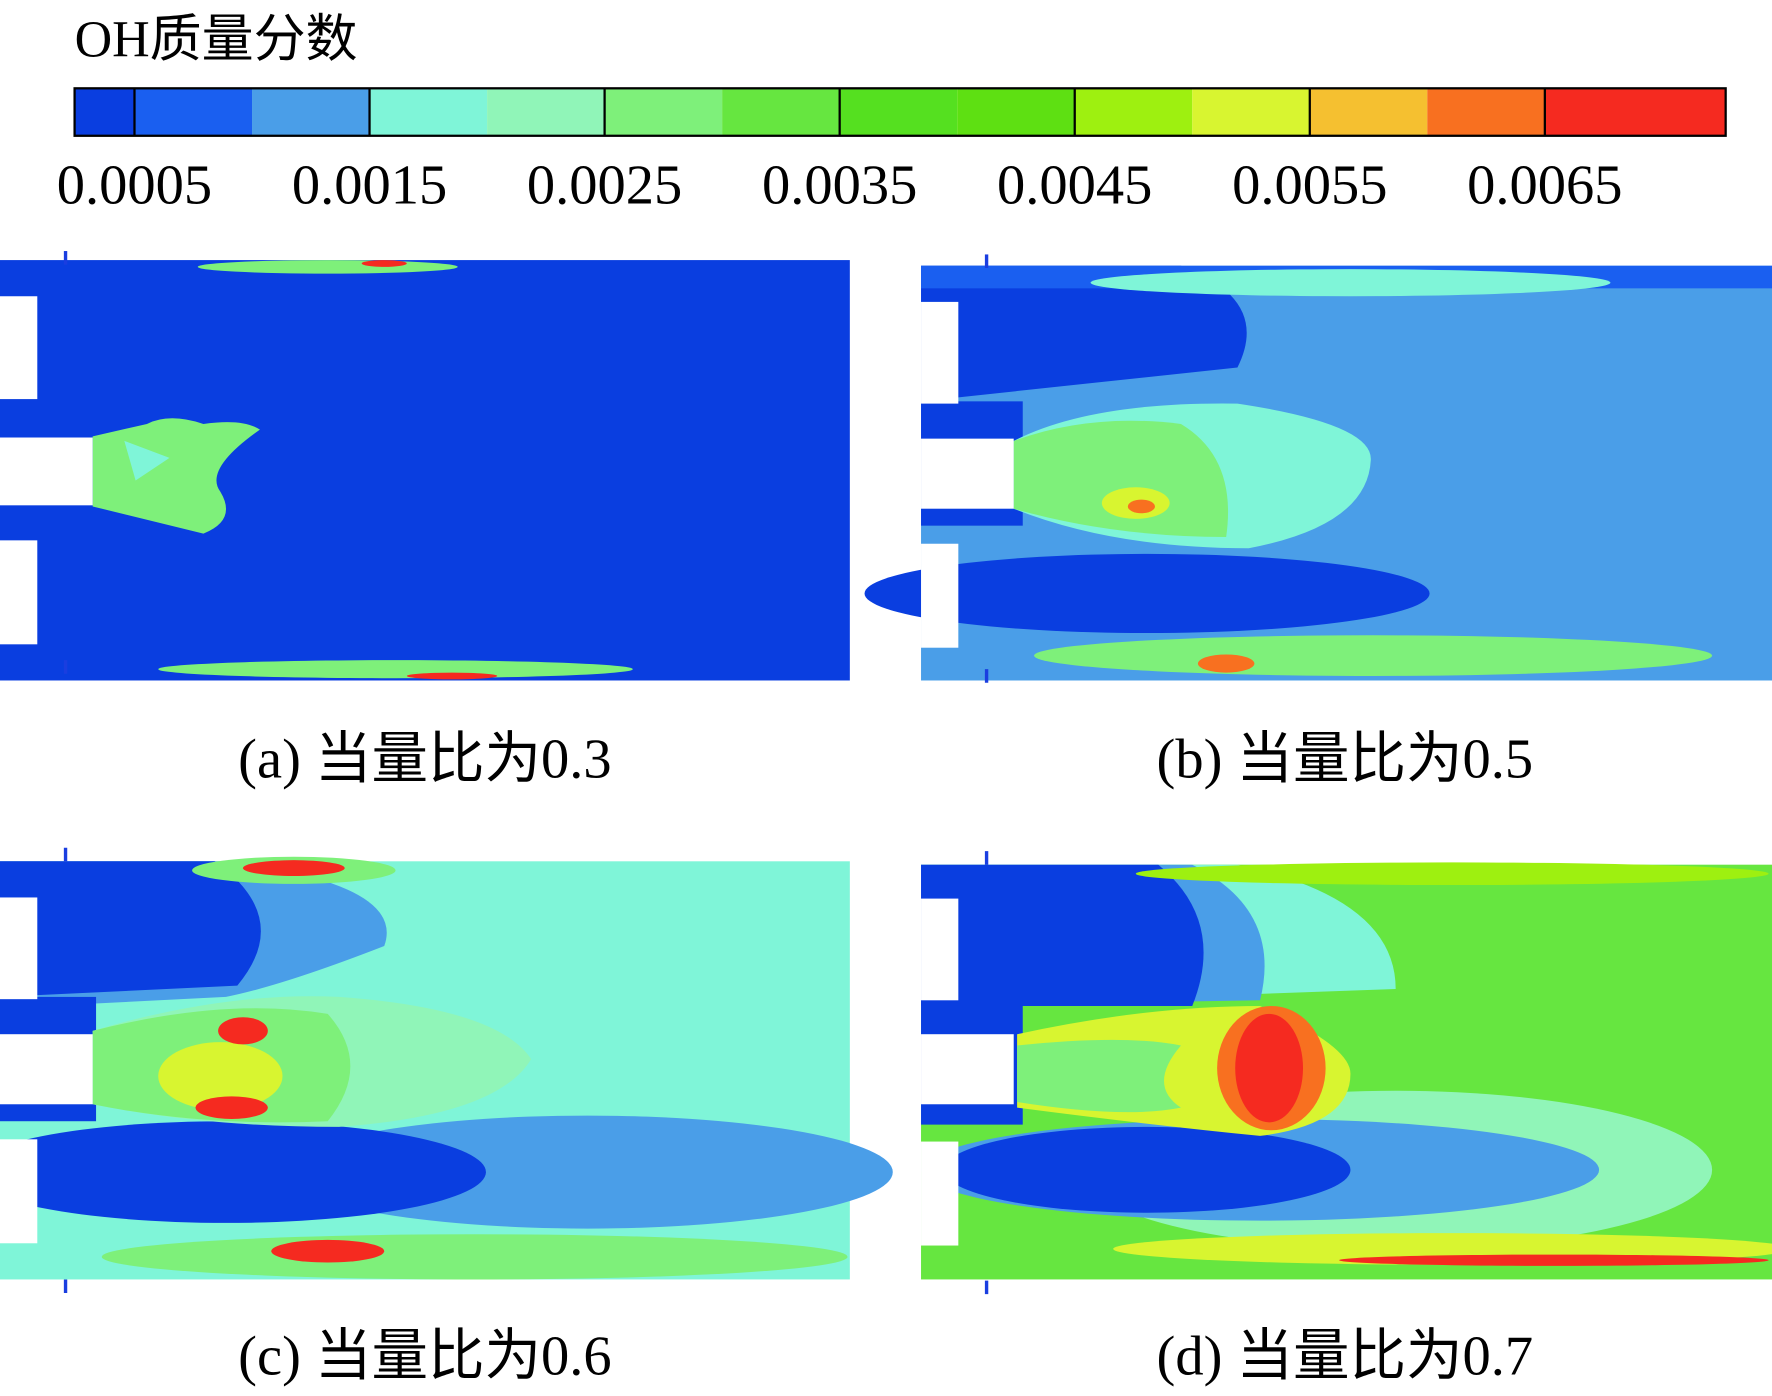 Image resolution: width=1772 pixels, height=1396 pixels. Describe the element at coordinates (1544, 186) in the screenshot. I see `colorbar-tick-label: 0.0065` at that location.